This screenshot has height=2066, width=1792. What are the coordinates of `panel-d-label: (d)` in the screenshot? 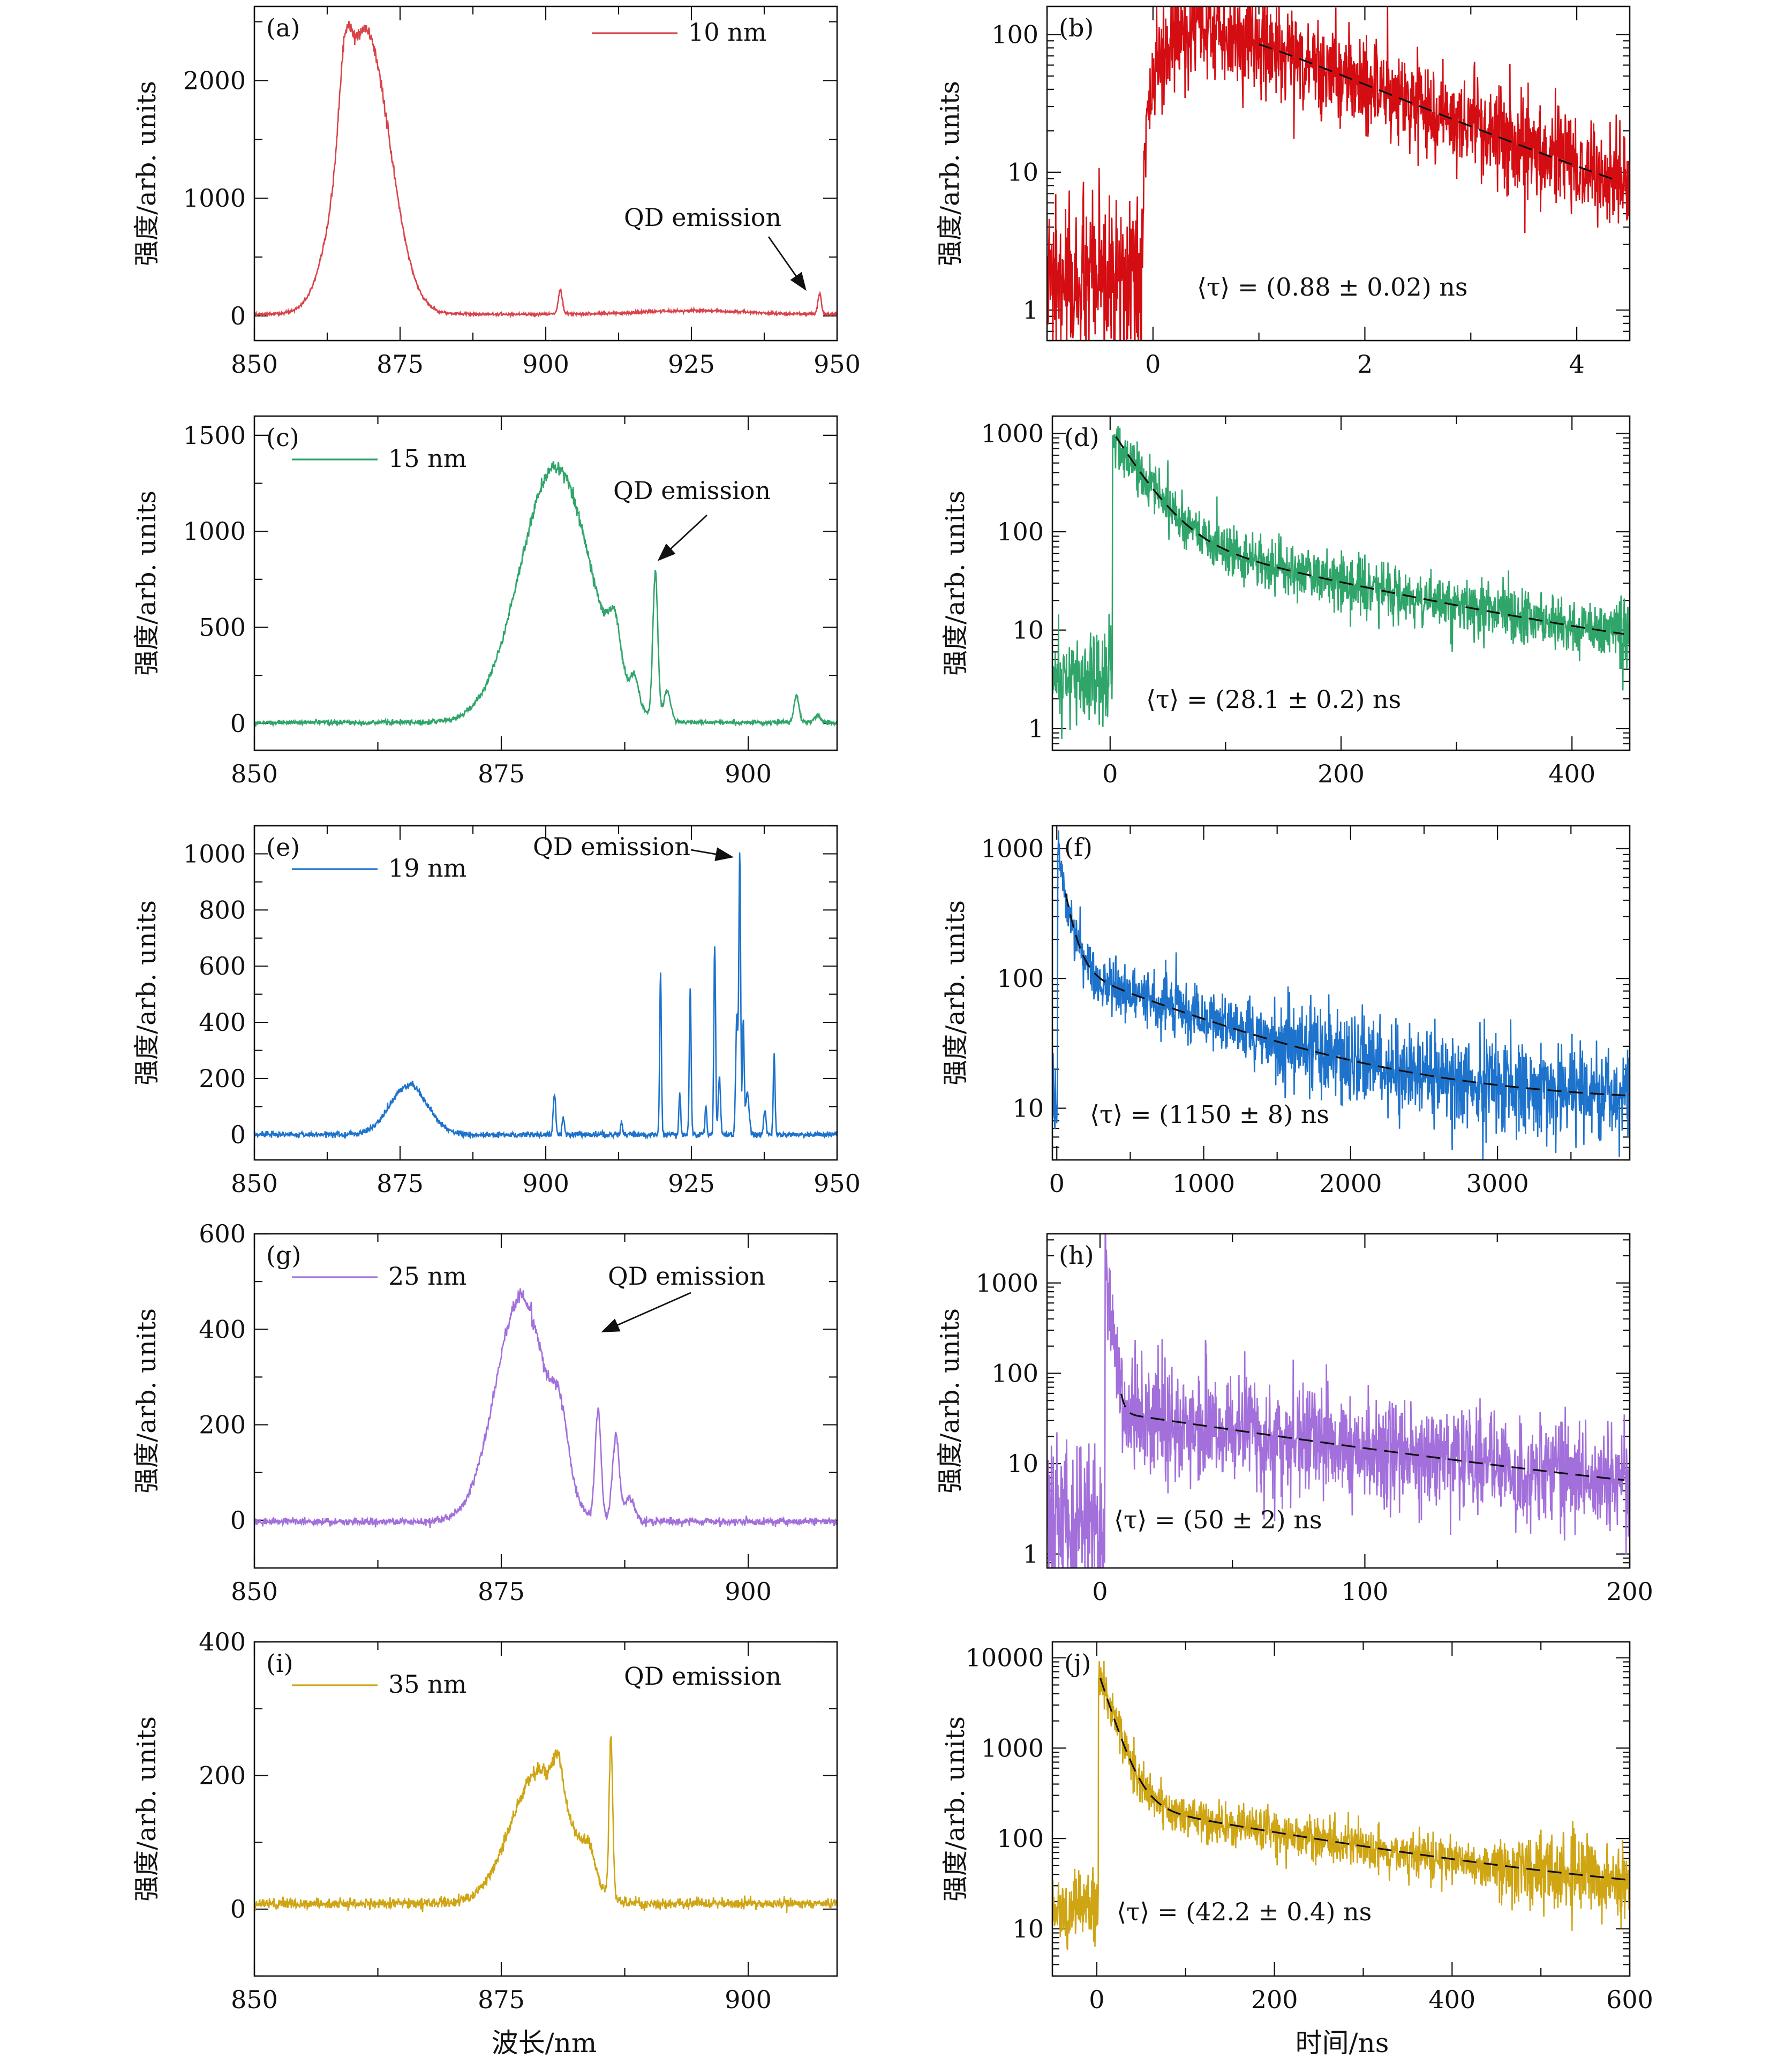 It's located at (1081, 437).